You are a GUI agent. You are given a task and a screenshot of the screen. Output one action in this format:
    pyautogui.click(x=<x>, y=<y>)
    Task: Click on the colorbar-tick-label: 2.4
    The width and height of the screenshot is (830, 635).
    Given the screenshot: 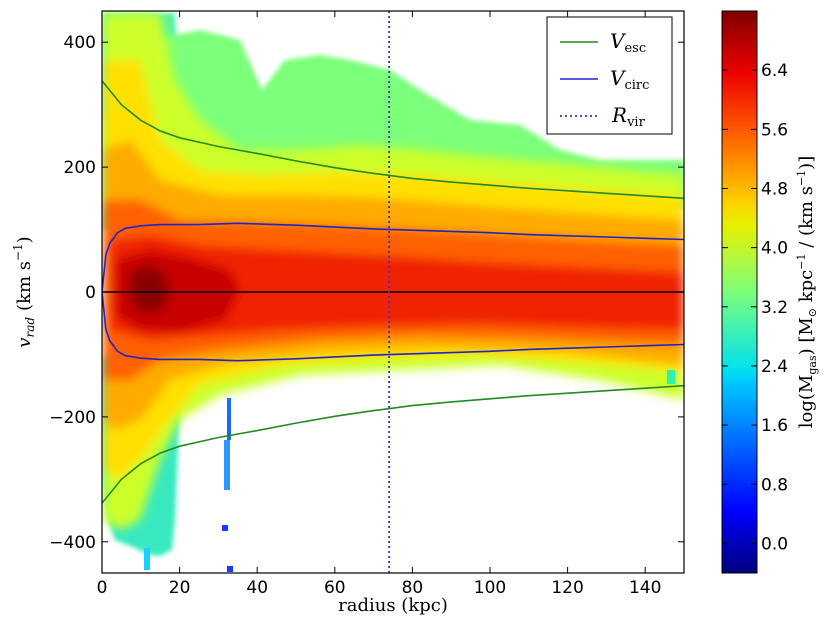 What is the action you would take?
    pyautogui.click(x=774, y=367)
    